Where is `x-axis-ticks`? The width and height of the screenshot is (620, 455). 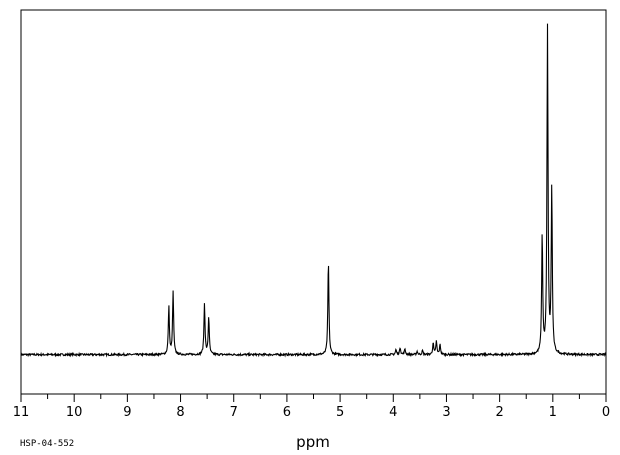
x-axis-ticks is located at coordinates (313, 398).